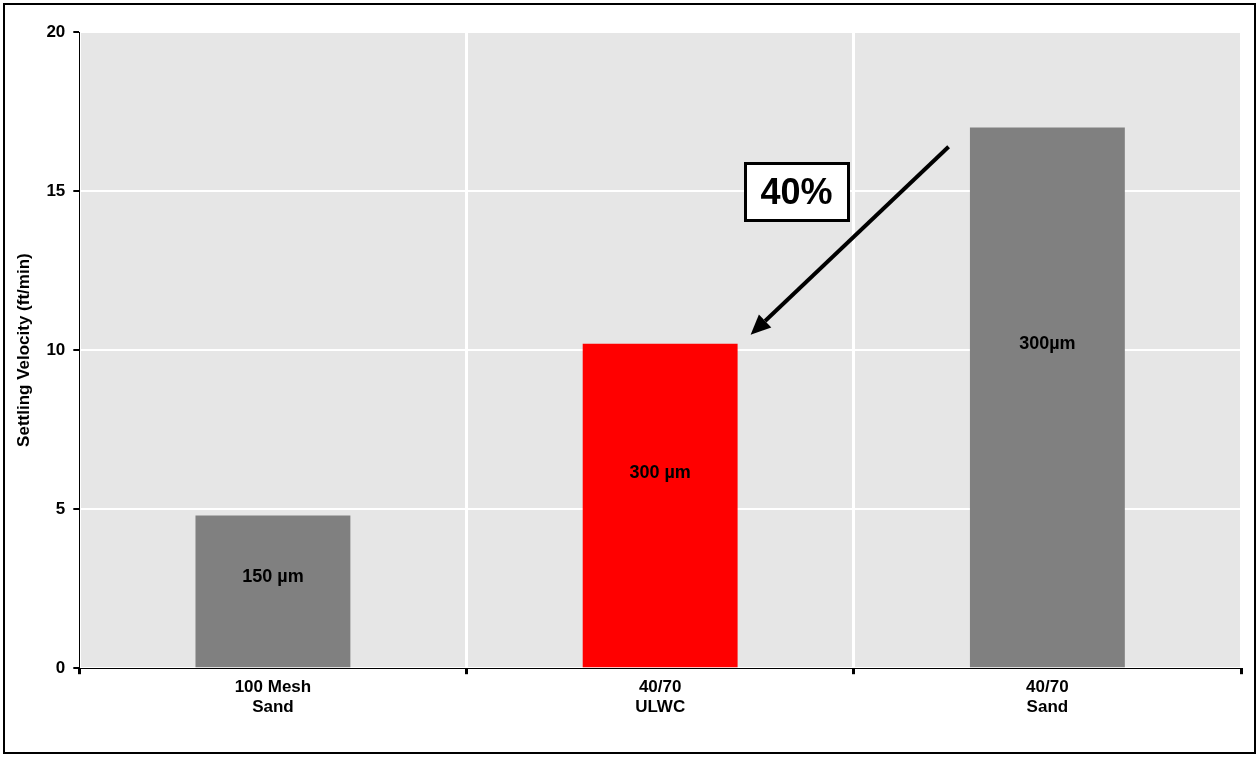 The image size is (1259, 757). What do you see at coordinates (1047, 342) in the screenshot?
I see `annotation: 300µm` at bounding box center [1047, 342].